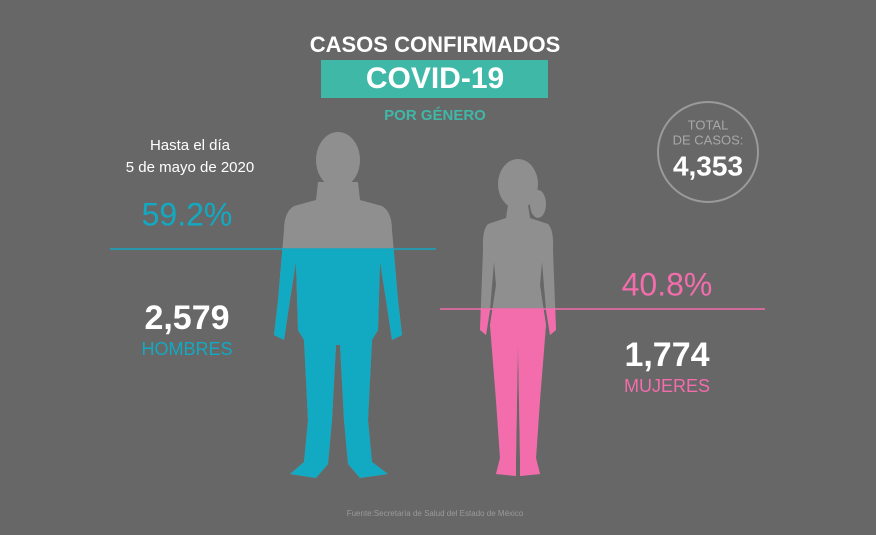 The height and width of the screenshot is (535, 876). I want to click on date-line: Hasta el día, so click(190, 145).